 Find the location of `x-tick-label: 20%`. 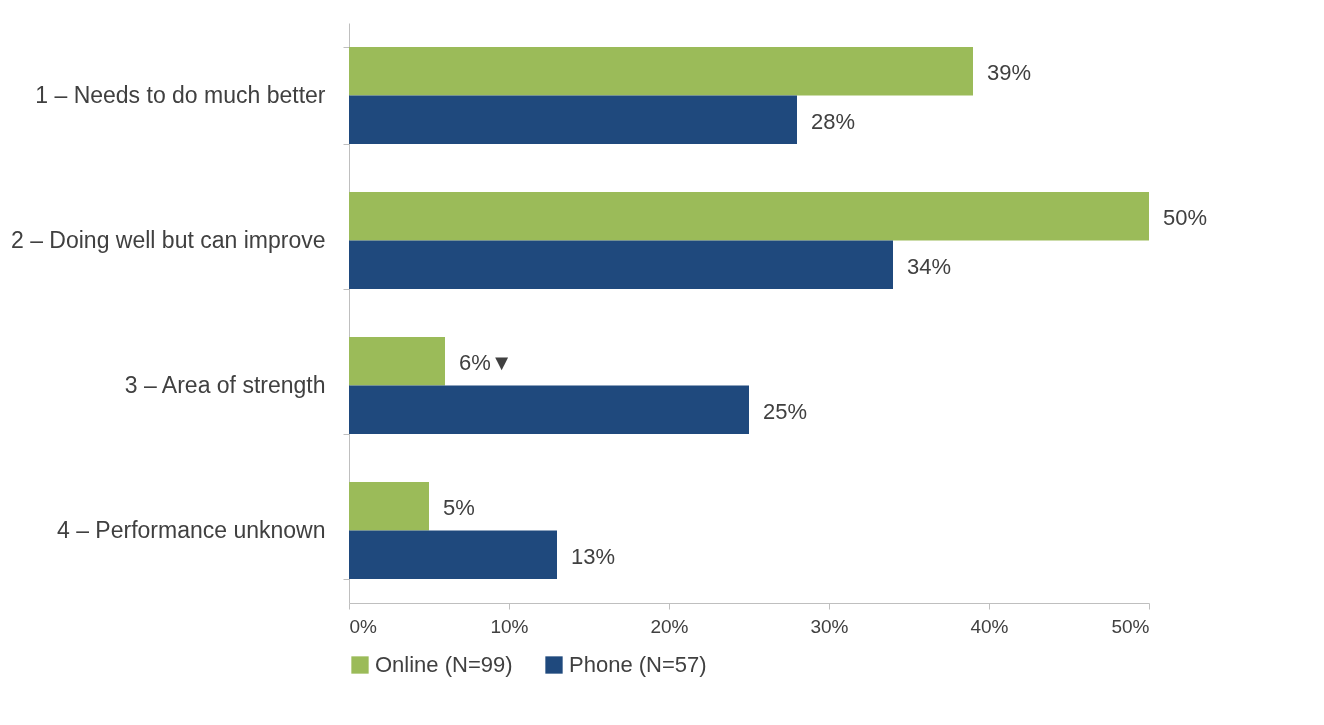

x-tick-label: 20% is located at coordinates (669, 626).